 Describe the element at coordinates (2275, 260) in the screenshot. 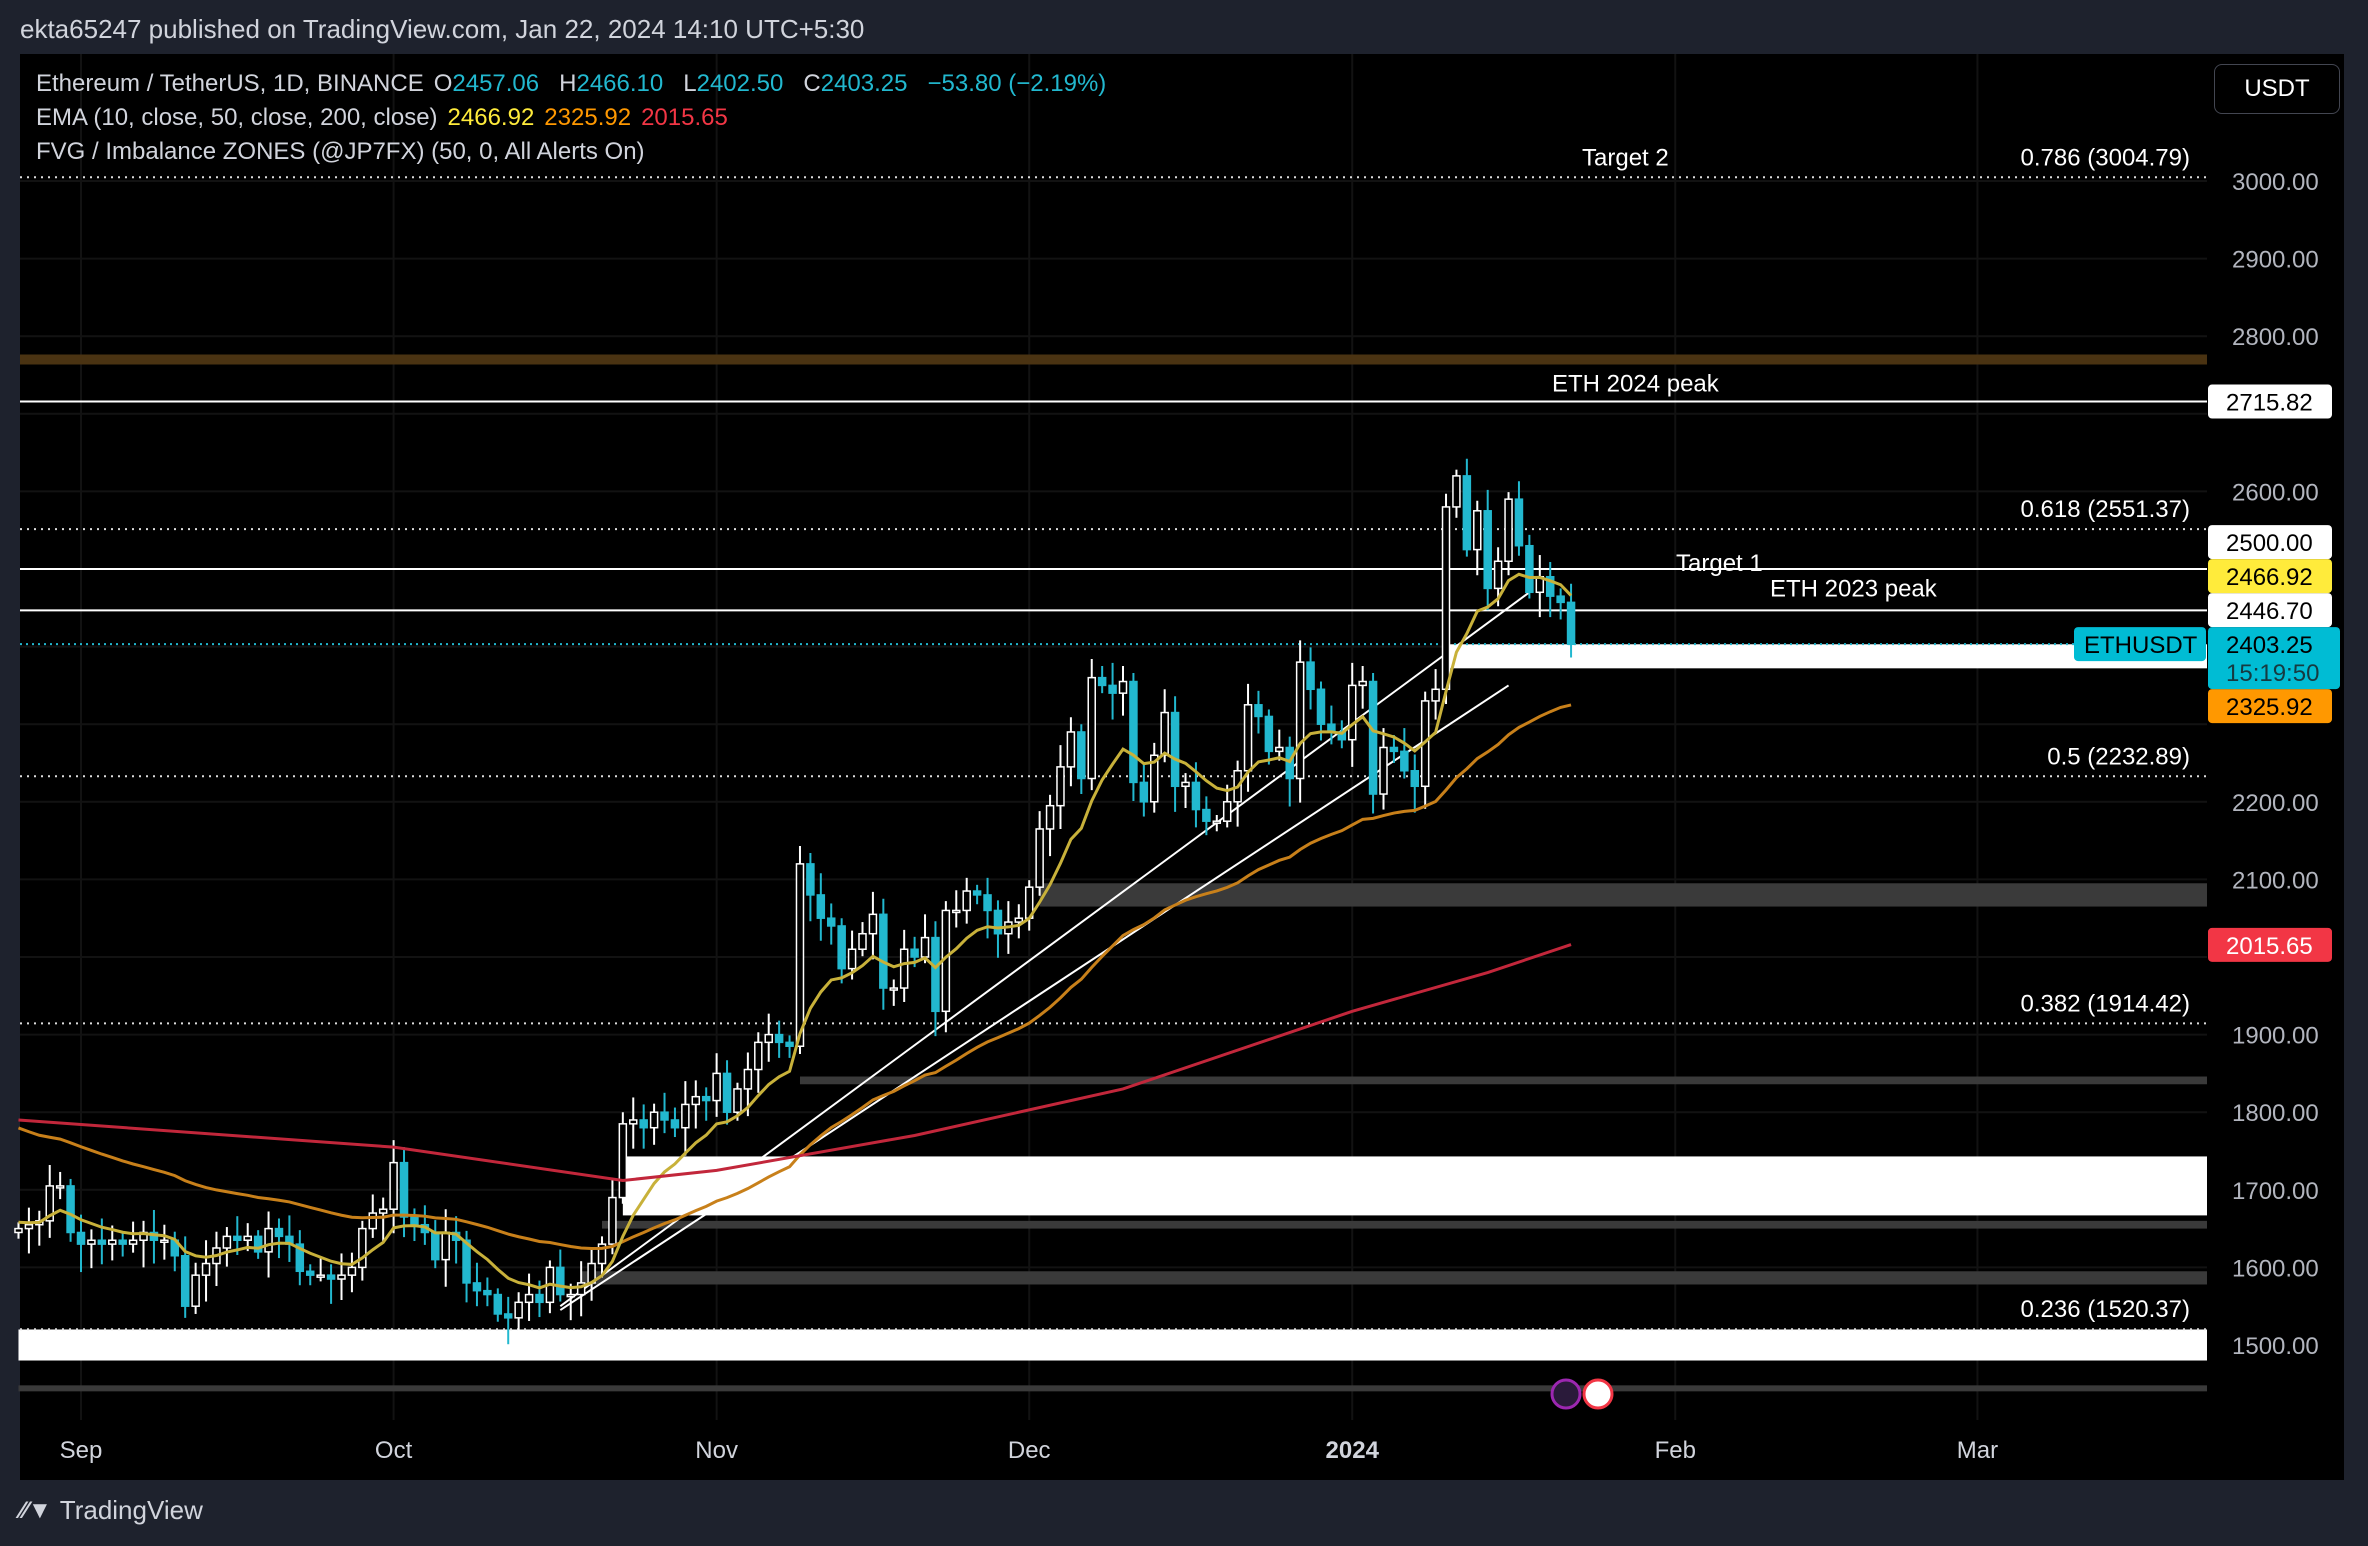

I see `price-axis-tick: 2900.00` at that location.